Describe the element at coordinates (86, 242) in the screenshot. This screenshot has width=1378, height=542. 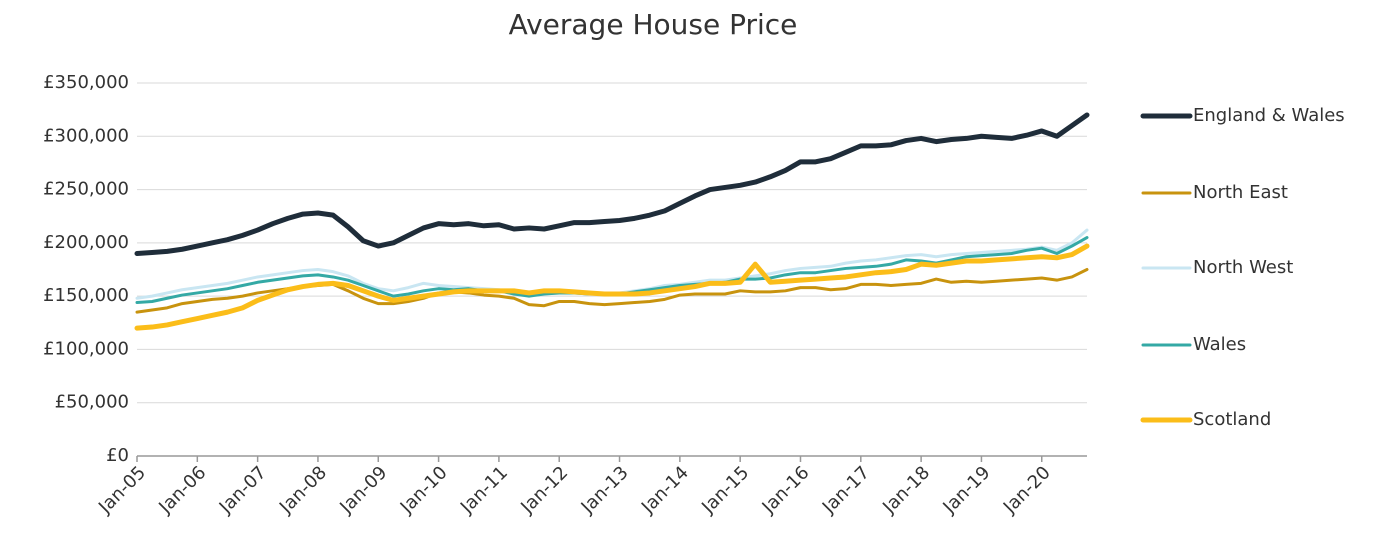
I see `y-tick-label: £200,000` at that location.